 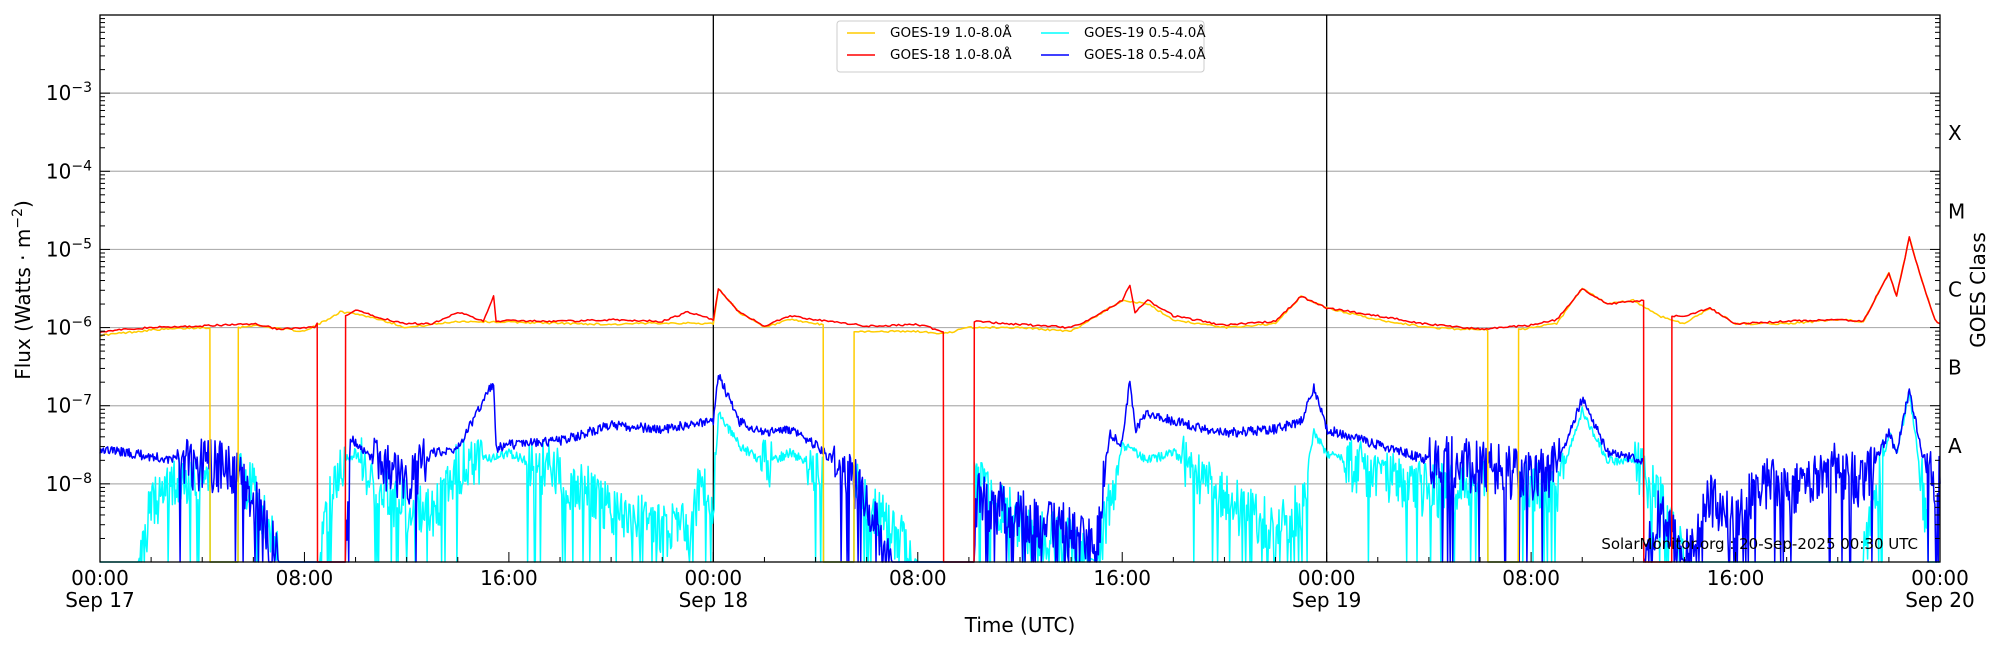 I want to click on x-tick-date: Sep 17, so click(x=100, y=600).